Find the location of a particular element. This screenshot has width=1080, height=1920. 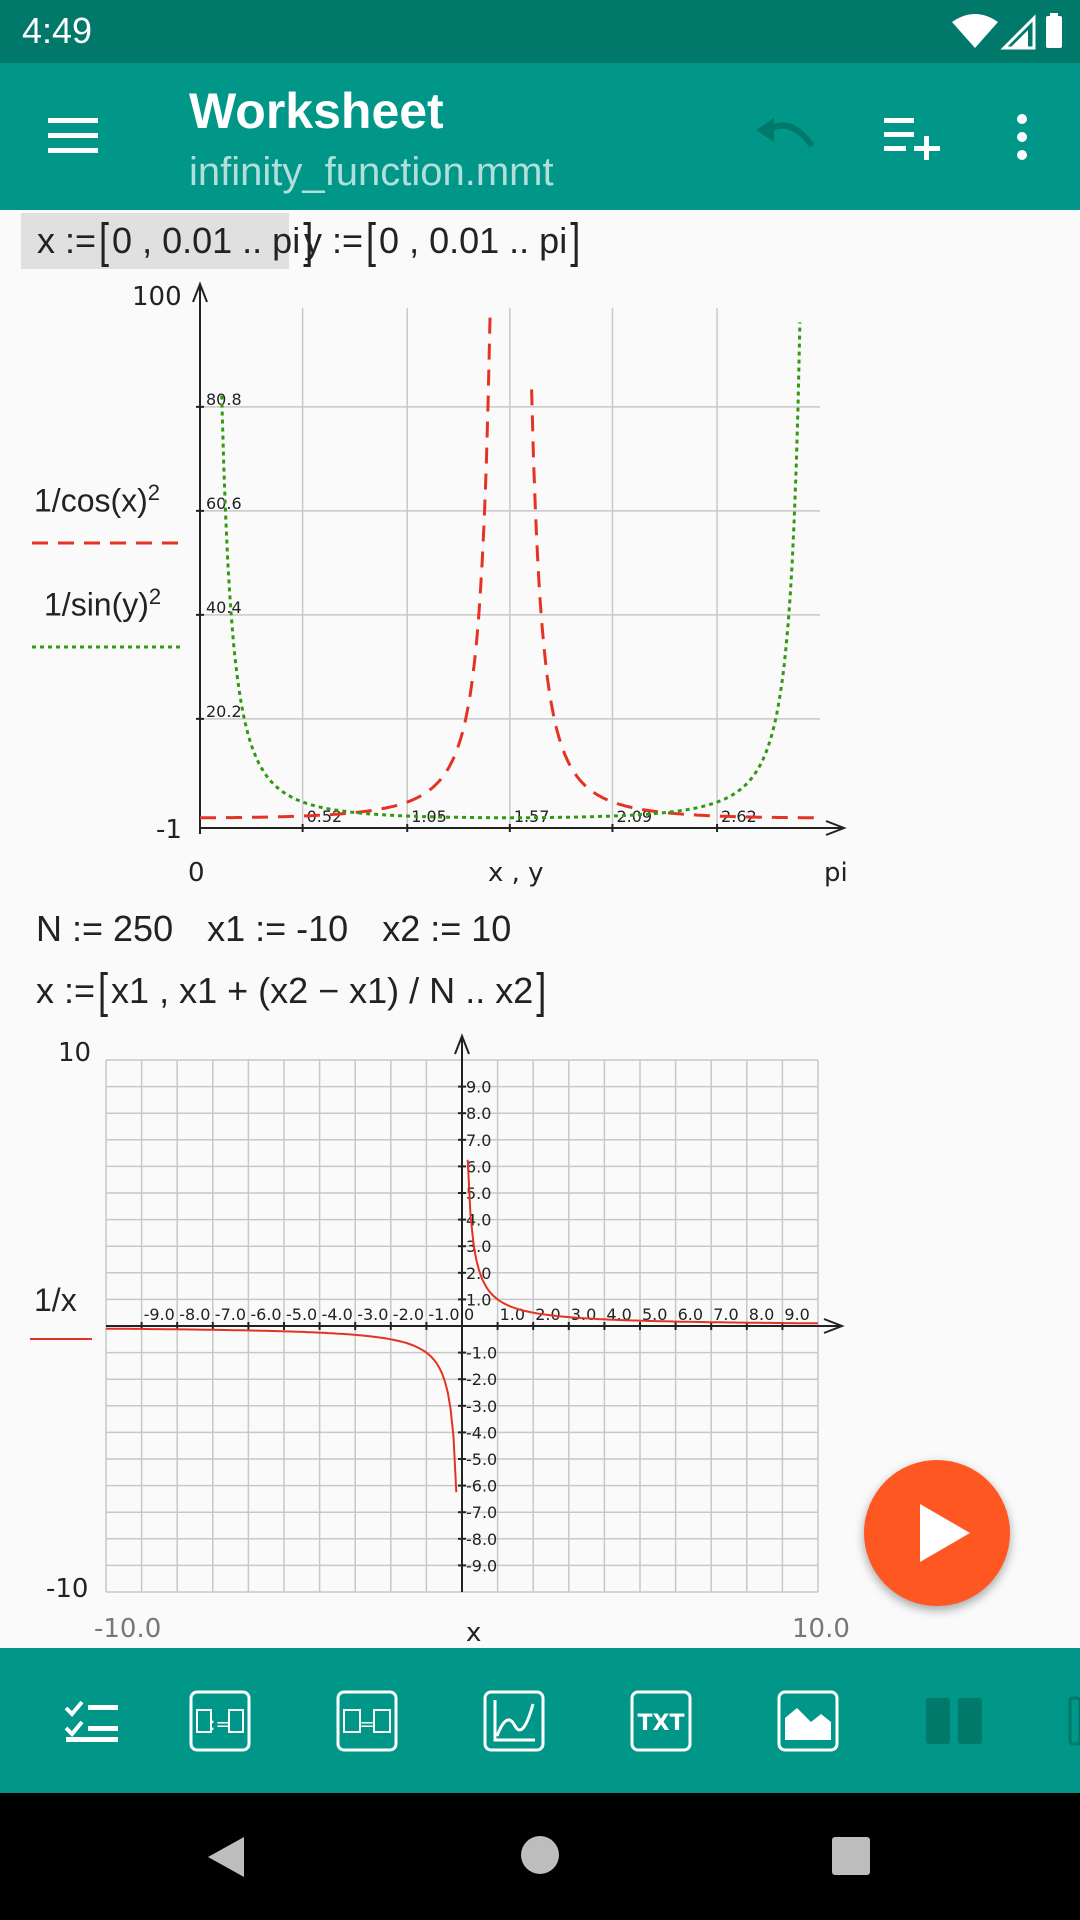

plot1-legend-lines is located at coordinates (109, 595).